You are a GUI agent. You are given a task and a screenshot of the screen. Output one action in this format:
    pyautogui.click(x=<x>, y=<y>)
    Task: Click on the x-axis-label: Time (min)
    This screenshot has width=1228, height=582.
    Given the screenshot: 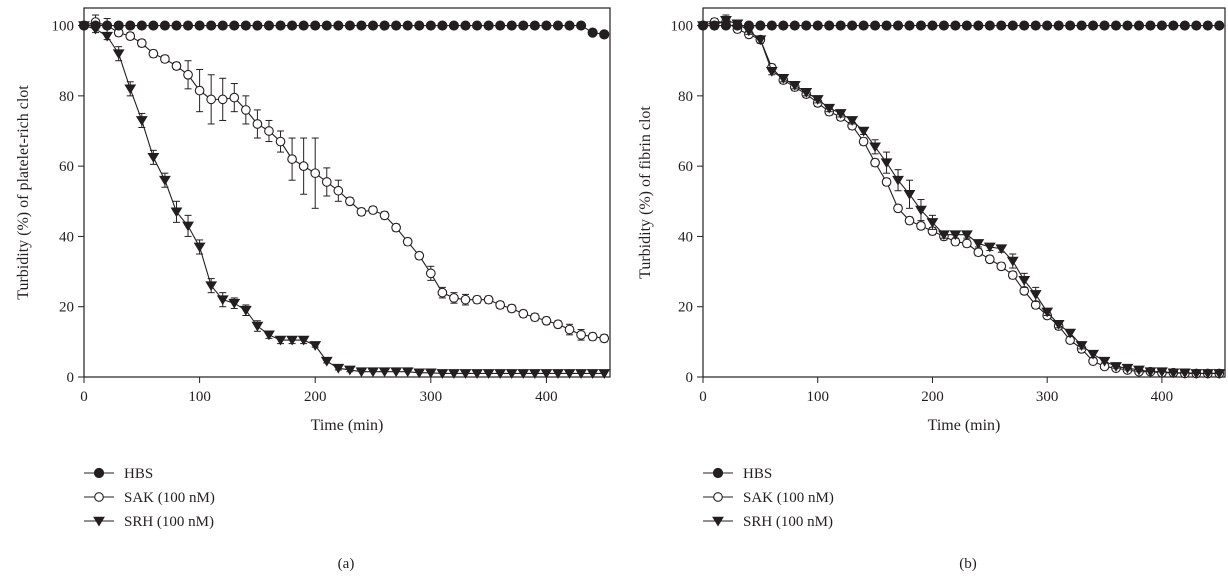 What is the action you would take?
    pyautogui.click(x=347, y=425)
    